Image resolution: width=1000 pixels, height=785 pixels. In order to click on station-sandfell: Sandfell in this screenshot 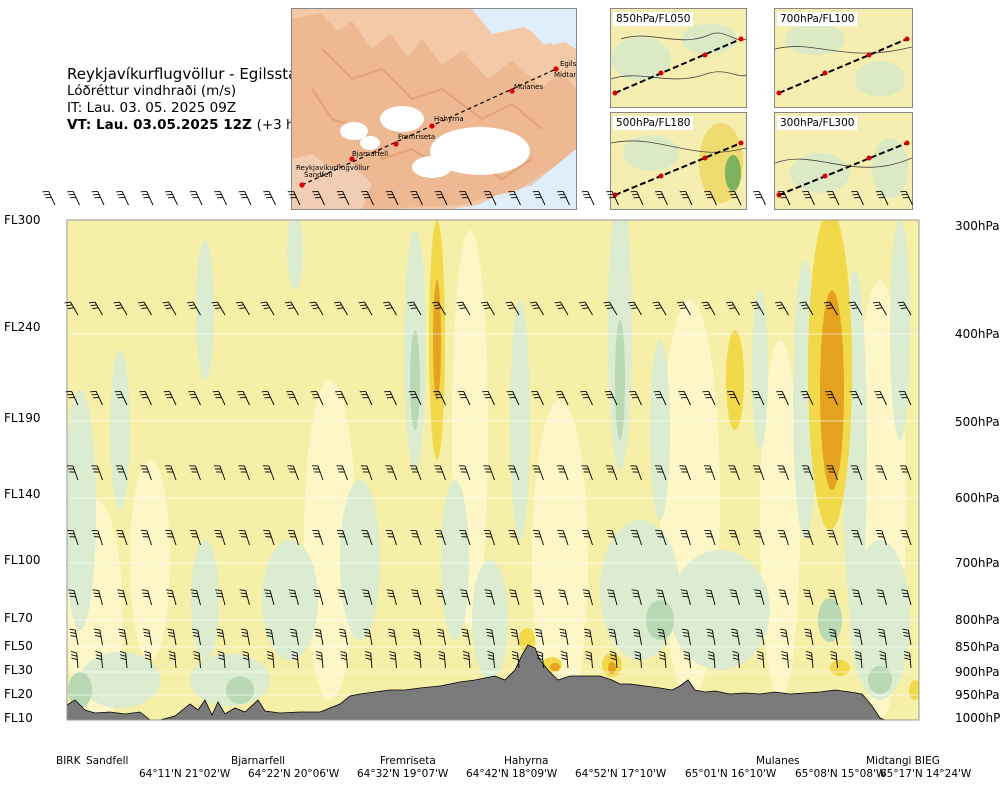, I will do `click(107, 761)`.